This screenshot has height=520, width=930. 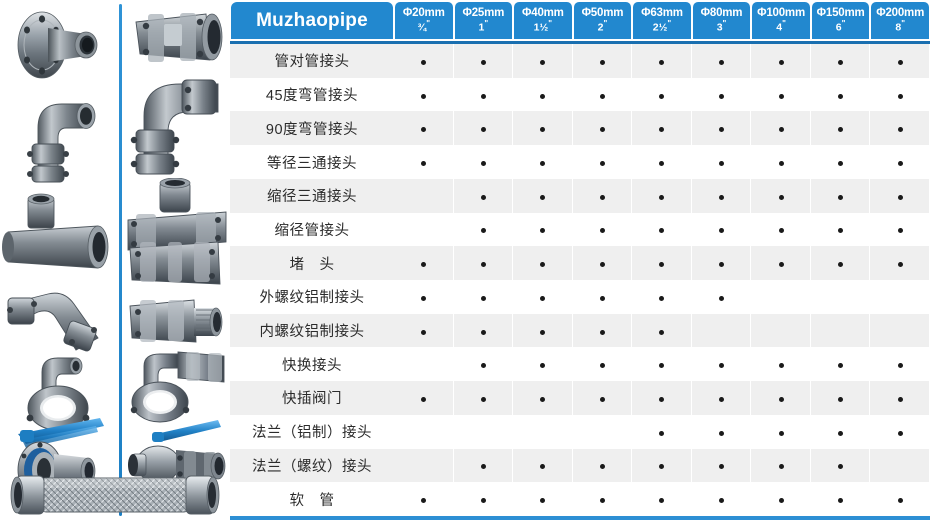 I want to click on availability-cell-r14-c4, so click(x=602, y=499).